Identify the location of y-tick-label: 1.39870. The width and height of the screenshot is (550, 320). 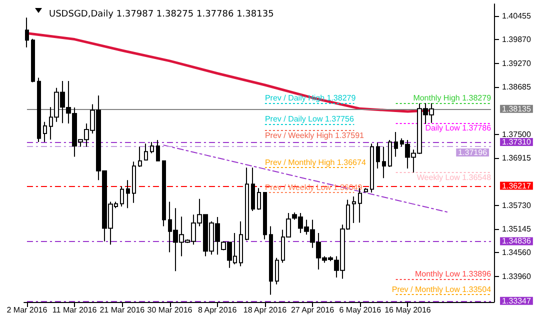
(517, 39).